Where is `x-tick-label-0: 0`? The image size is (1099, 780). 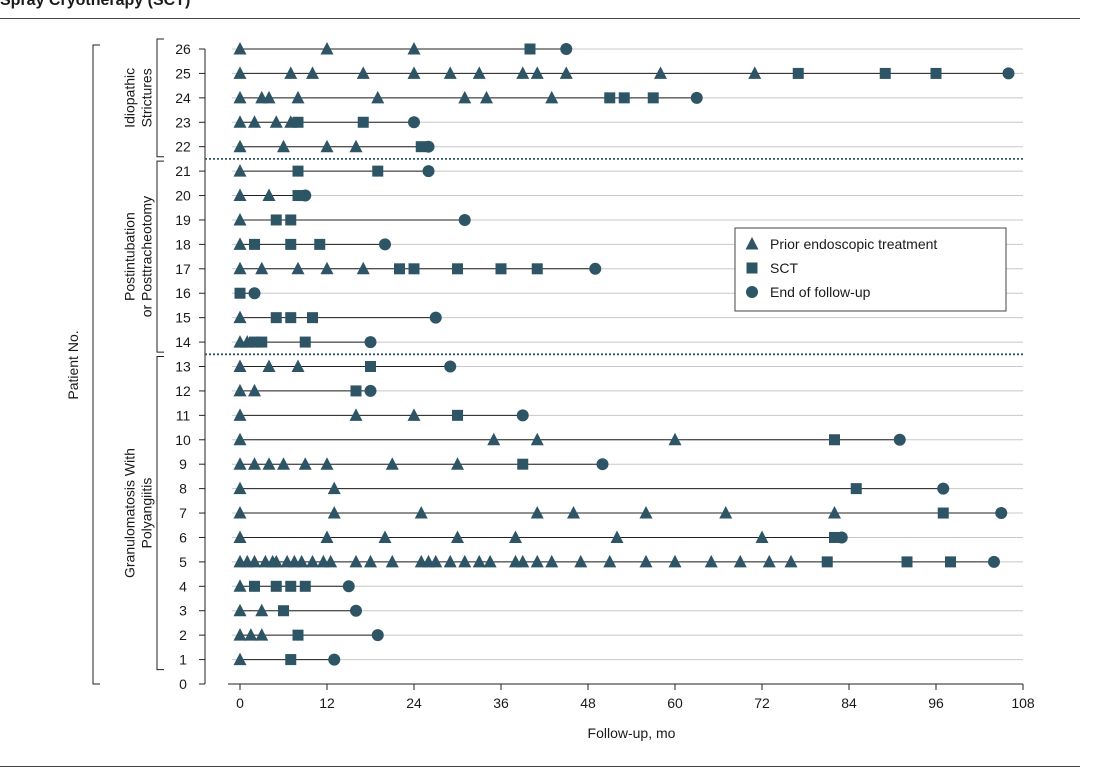
x-tick-label-0: 0 is located at coordinates (240, 703).